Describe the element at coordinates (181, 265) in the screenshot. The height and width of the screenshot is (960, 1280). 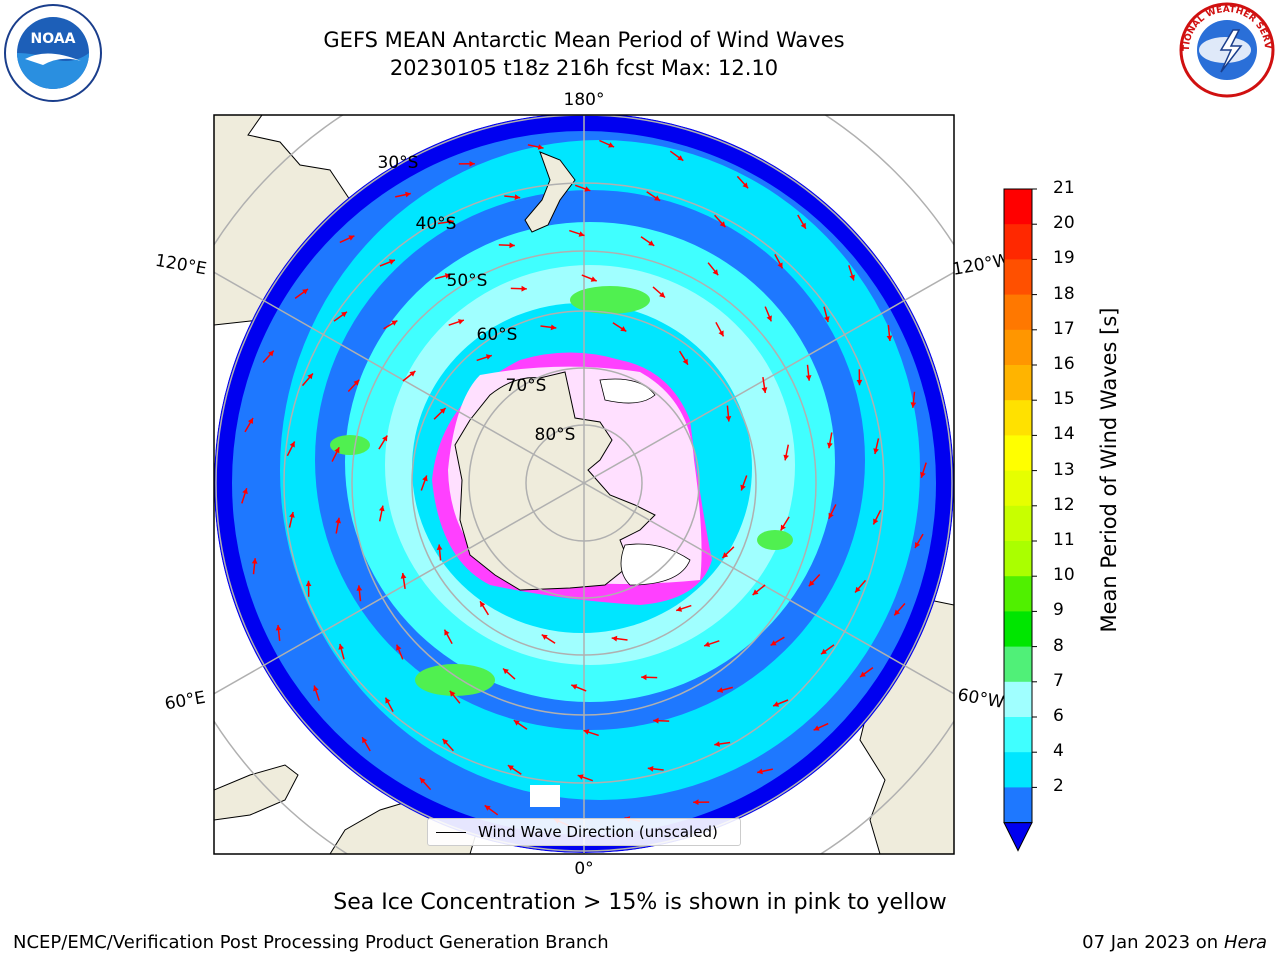
I see `lon-label-120e: 120°E` at that location.